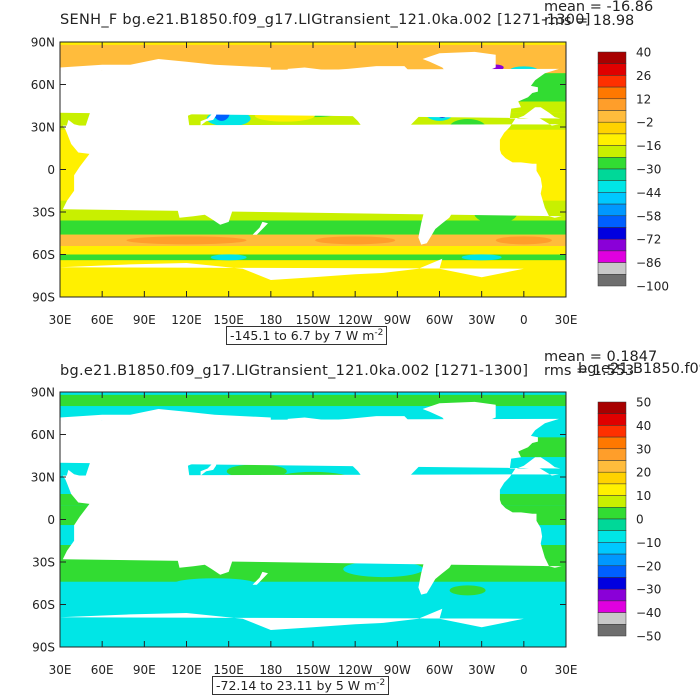 The image size is (700, 700). What do you see at coordinates (102, 670) in the screenshot?
I see `lon-tick-label: 60E` at bounding box center [102, 670].